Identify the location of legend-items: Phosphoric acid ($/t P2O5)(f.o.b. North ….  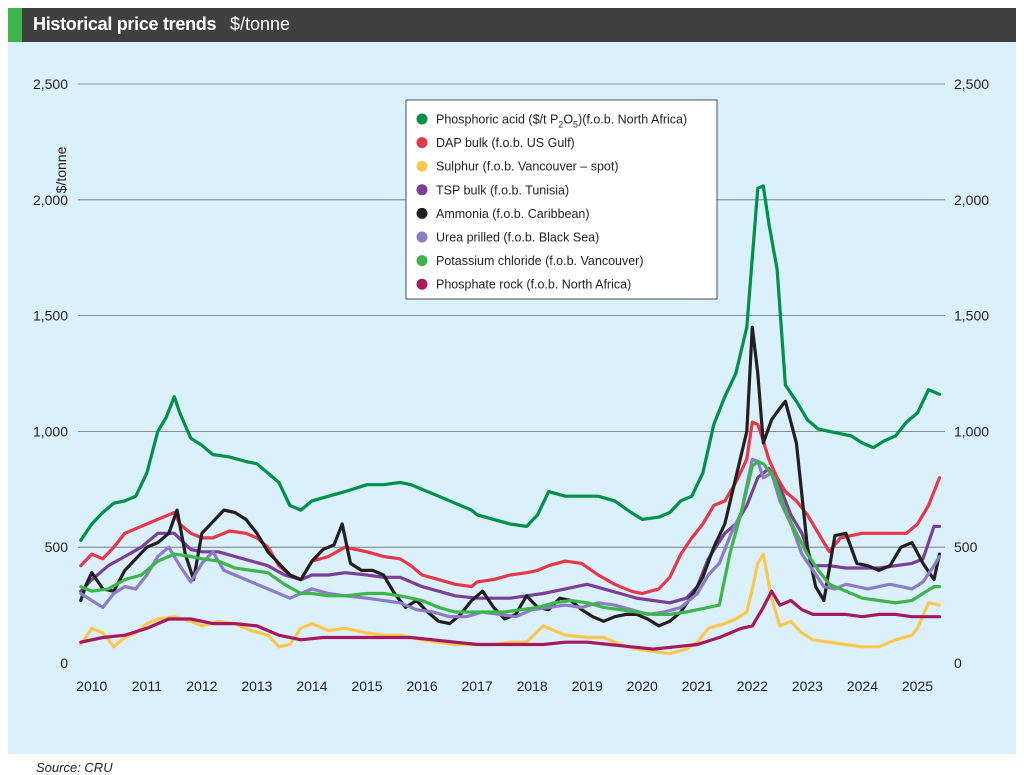
(551, 202).